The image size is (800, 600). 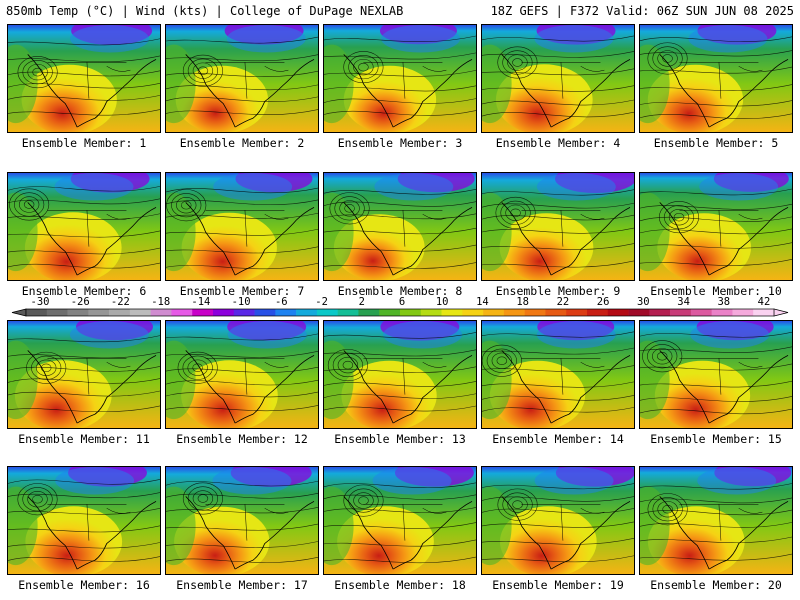 I want to click on colorbar-tick-label: 42, so click(x=764, y=302).